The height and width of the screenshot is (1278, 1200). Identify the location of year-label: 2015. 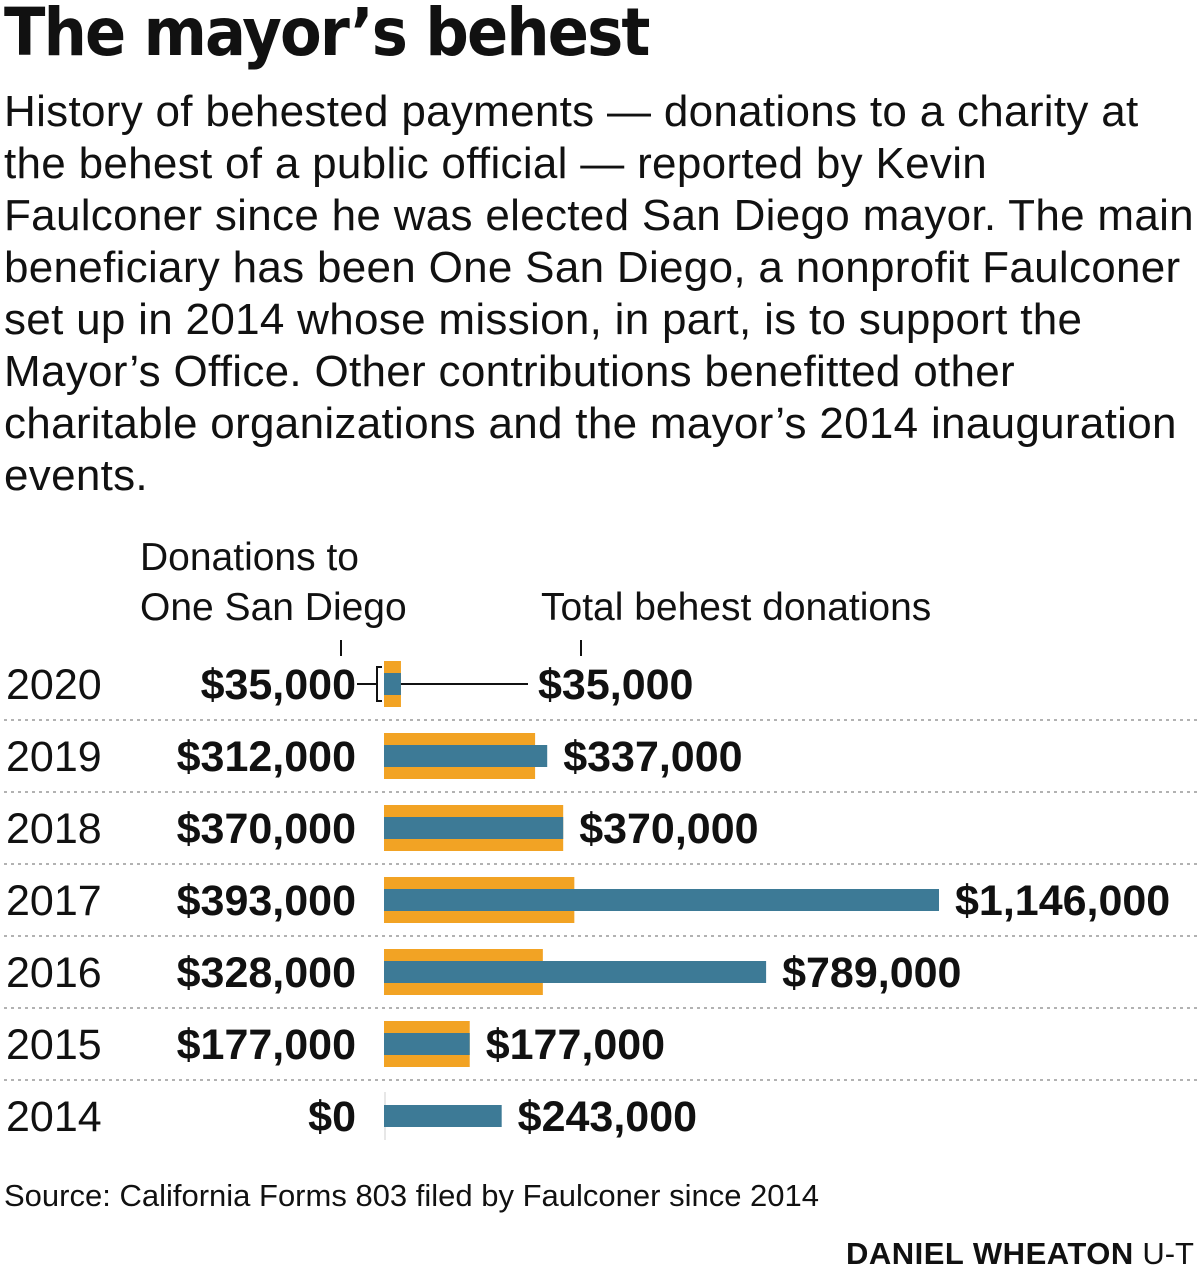
(54, 1045).